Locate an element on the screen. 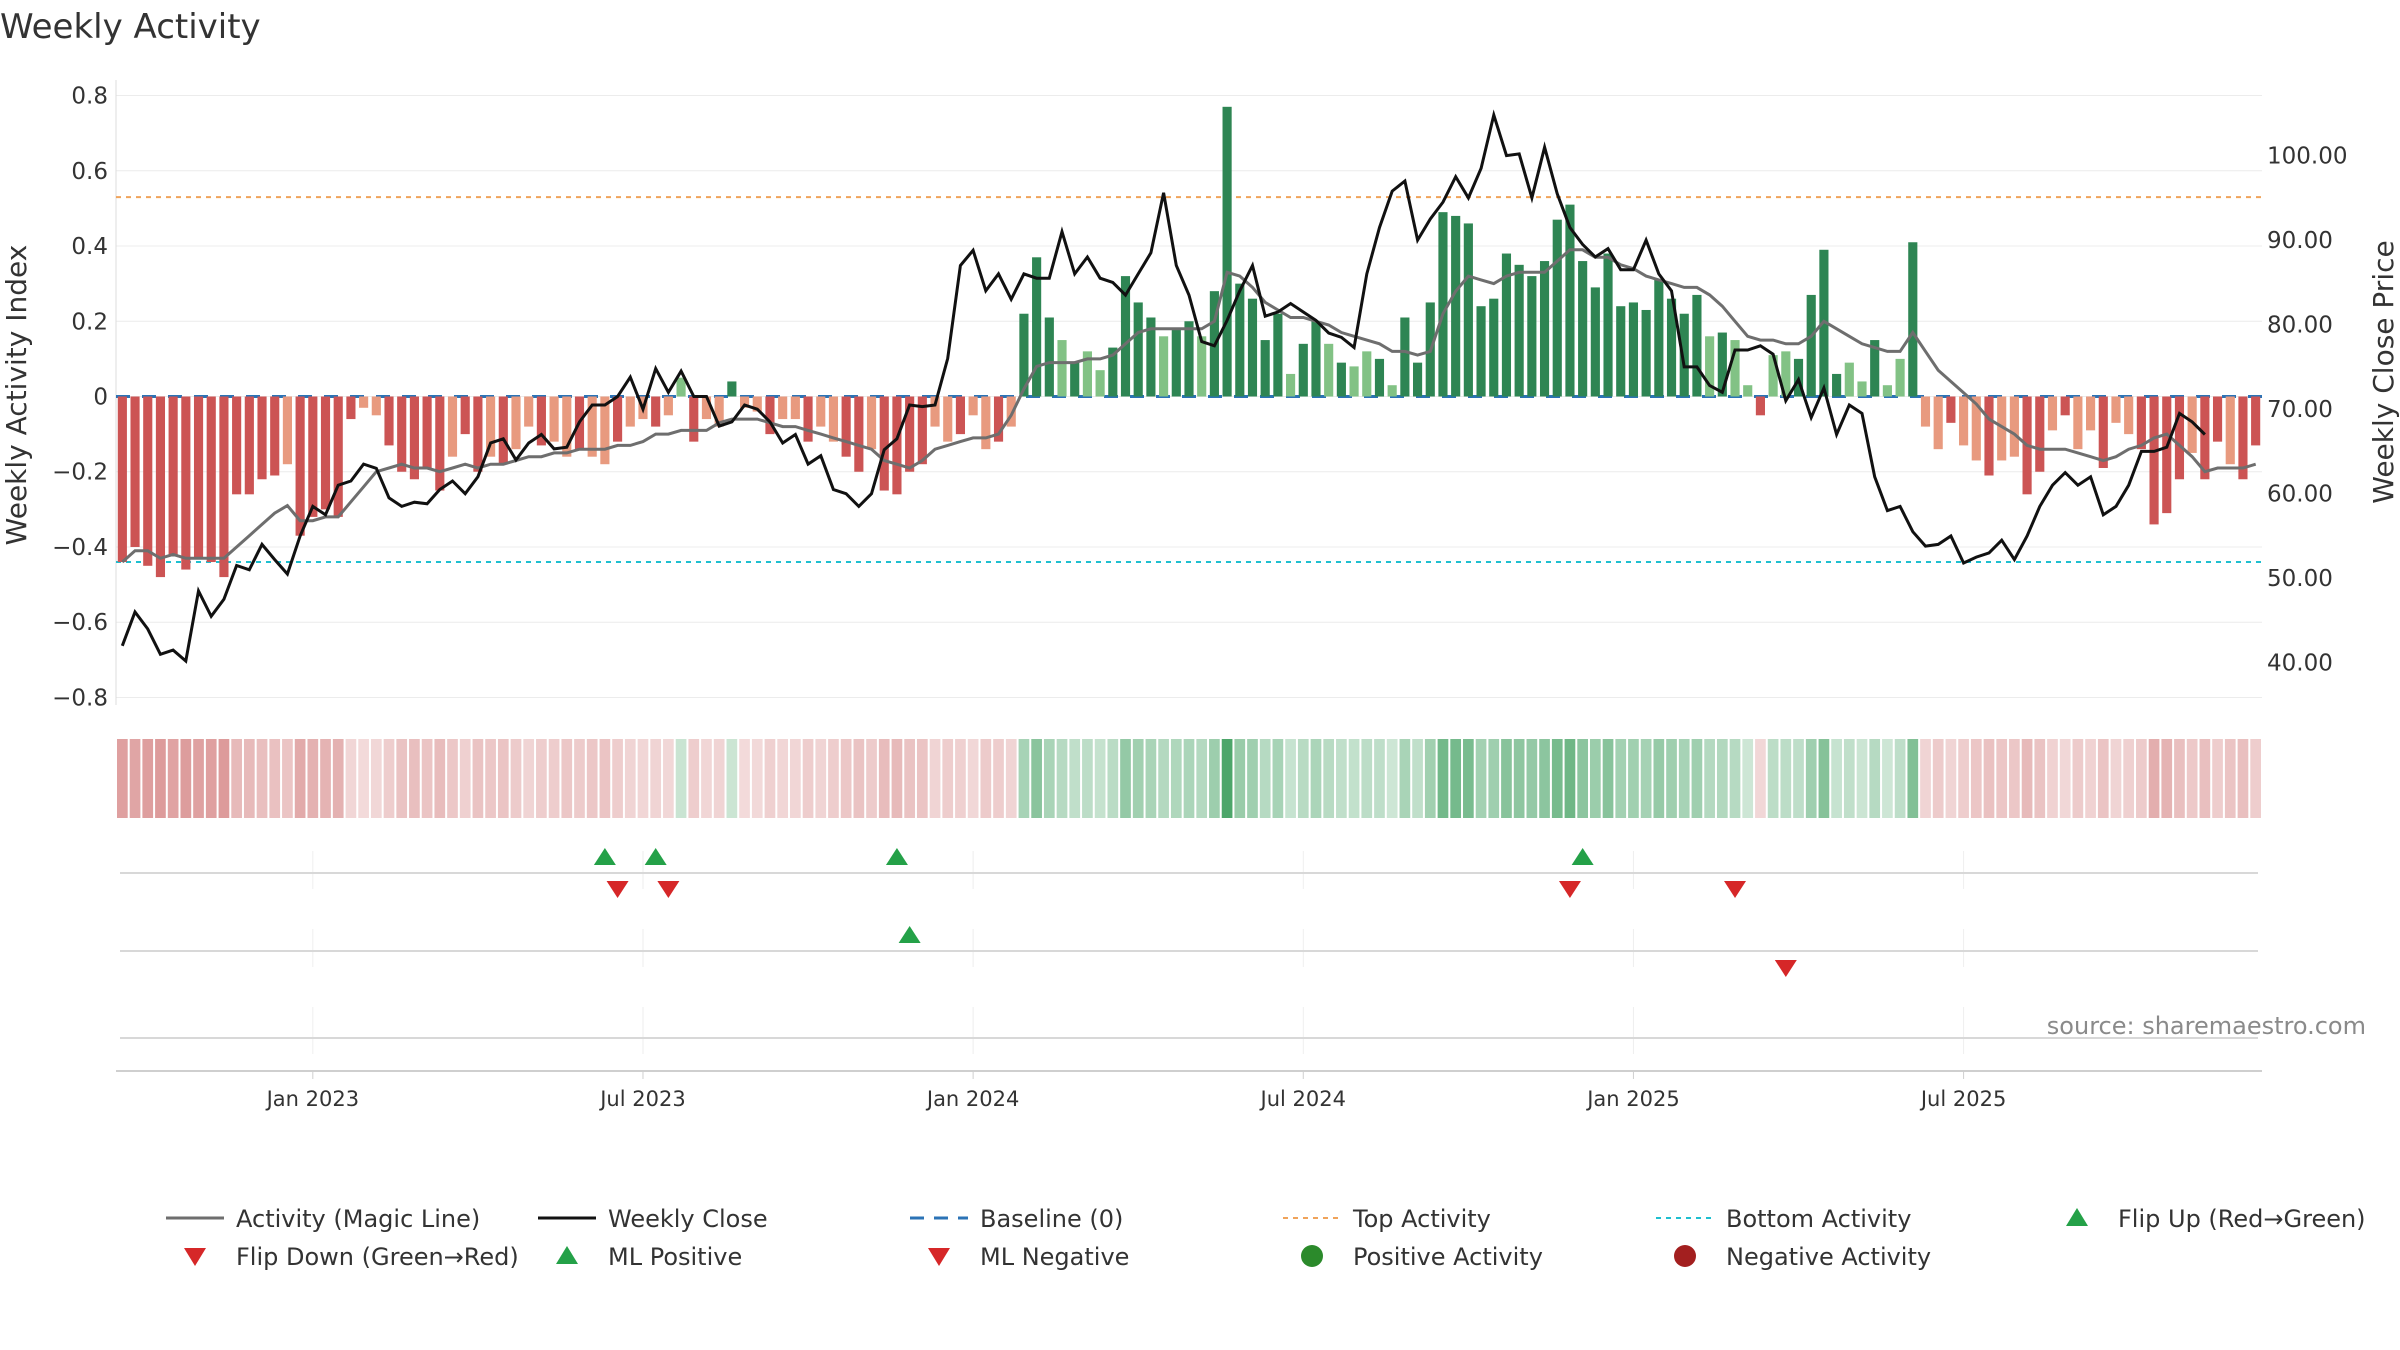 Image resolution: width=2400 pixels, height=1350 pixels. x-tick-label: Jul 2023 is located at coordinates (641, 1099).